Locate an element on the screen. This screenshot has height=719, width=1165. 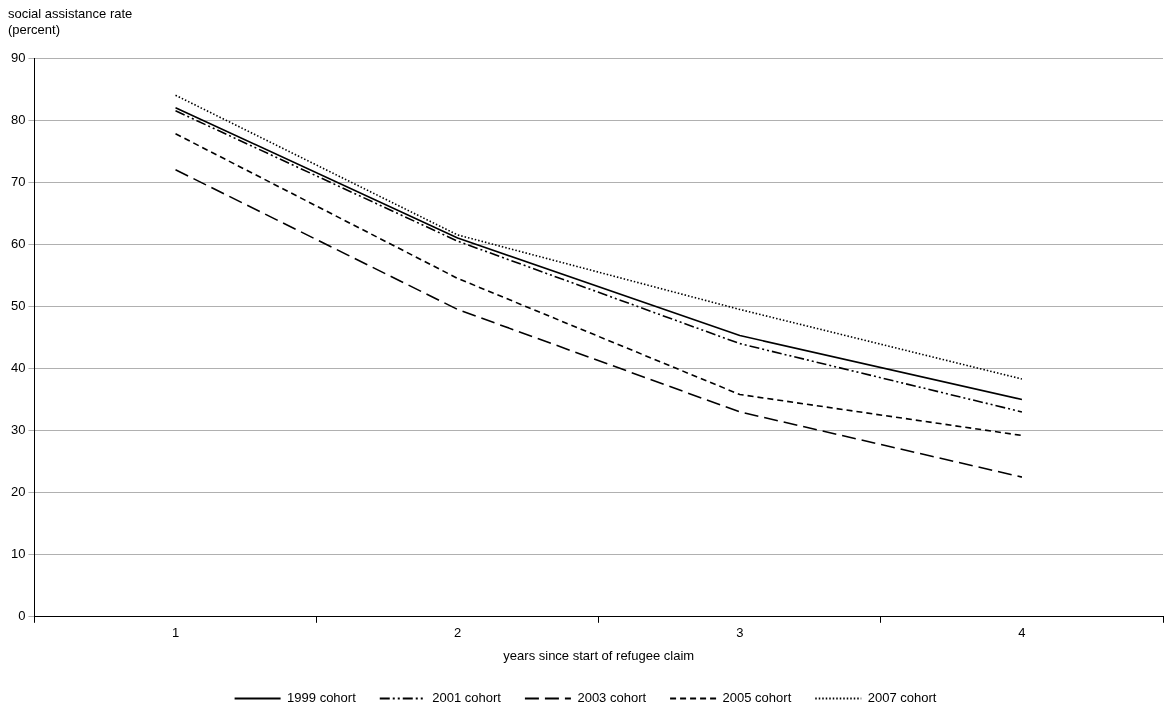
y-tick-label: 90 is located at coordinates (18, 57).